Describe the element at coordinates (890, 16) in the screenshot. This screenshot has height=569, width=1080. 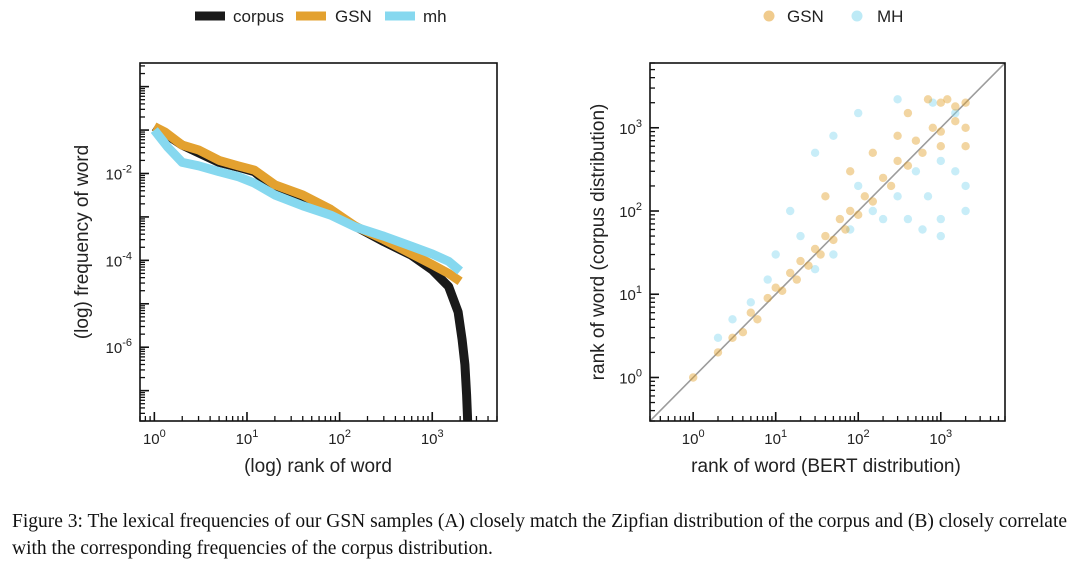
I see `legend-label-mh-b: MH` at that location.